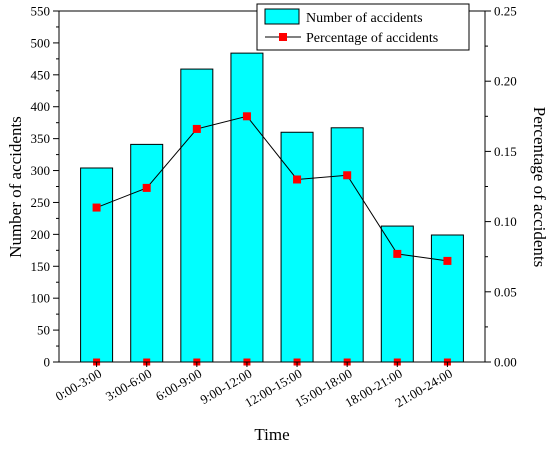  I want to click on y2-tick-label: 0.15, so click(505, 151).